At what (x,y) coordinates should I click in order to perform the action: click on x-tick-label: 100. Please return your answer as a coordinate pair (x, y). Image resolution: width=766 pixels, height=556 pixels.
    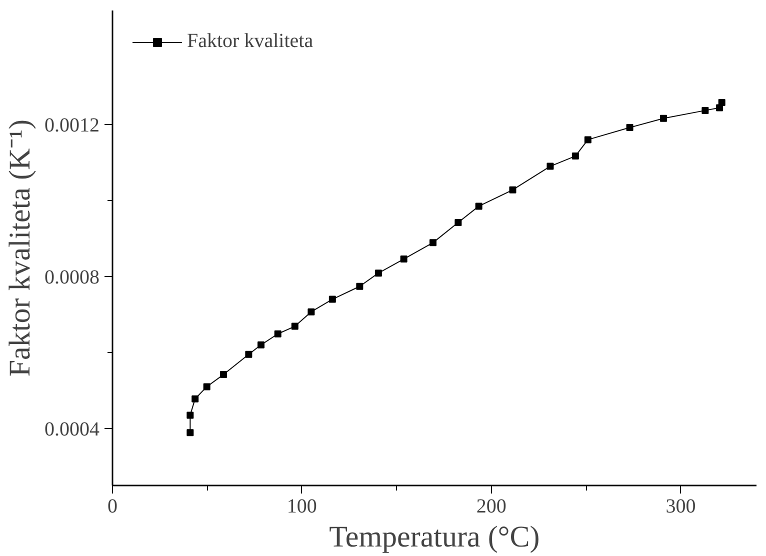
    Looking at the image, I should click on (301, 507).